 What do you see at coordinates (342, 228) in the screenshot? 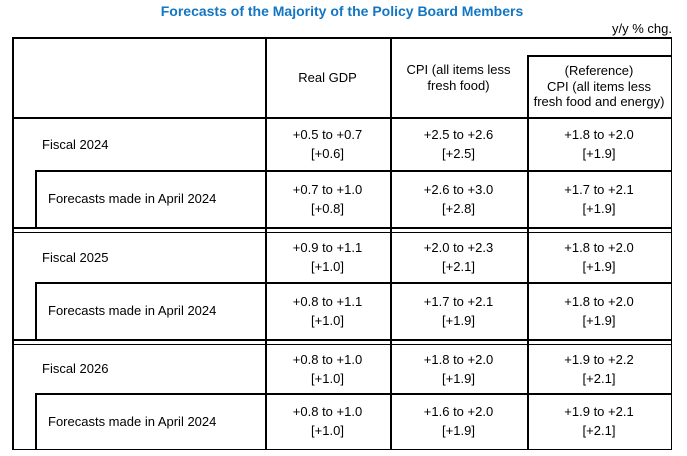
I see `section-divider-1-upper` at bounding box center [342, 228].